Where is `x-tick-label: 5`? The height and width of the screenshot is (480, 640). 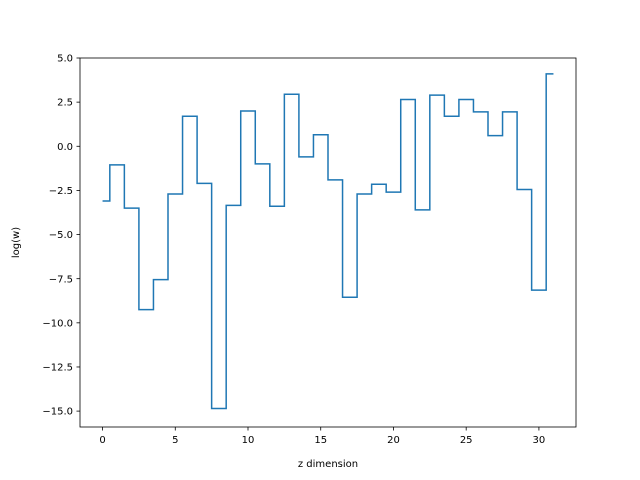
x-tick-label: 5 is located at coordinates (175, 440).